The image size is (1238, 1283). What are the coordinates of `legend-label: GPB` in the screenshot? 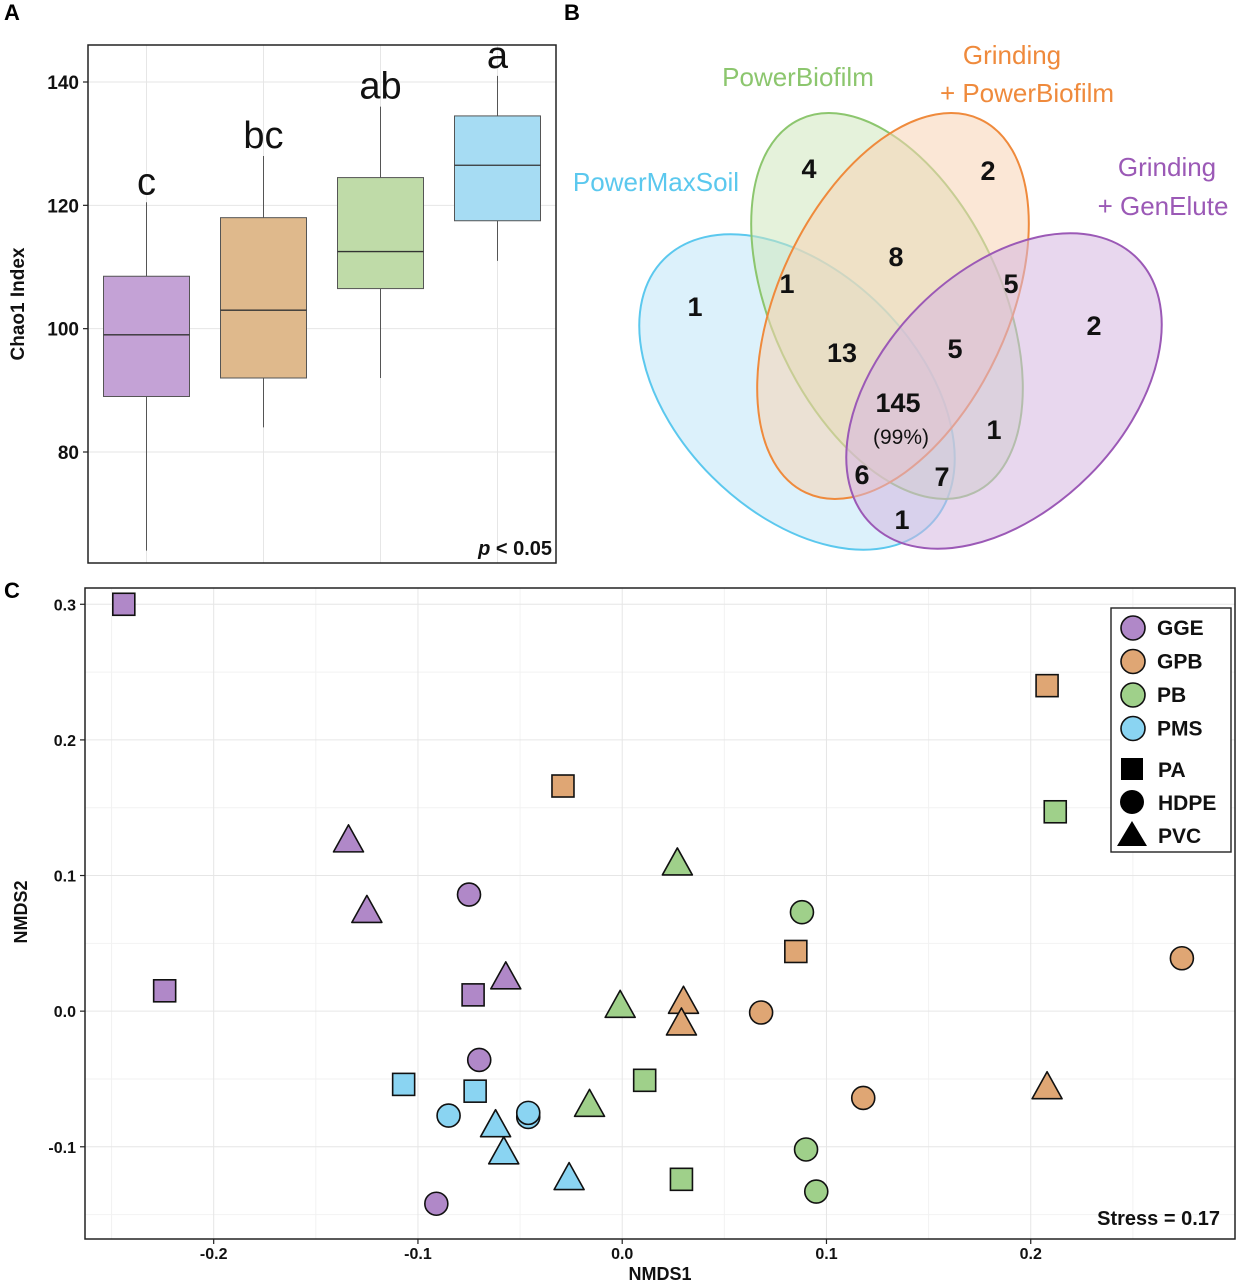 It's located at (1180, 662).